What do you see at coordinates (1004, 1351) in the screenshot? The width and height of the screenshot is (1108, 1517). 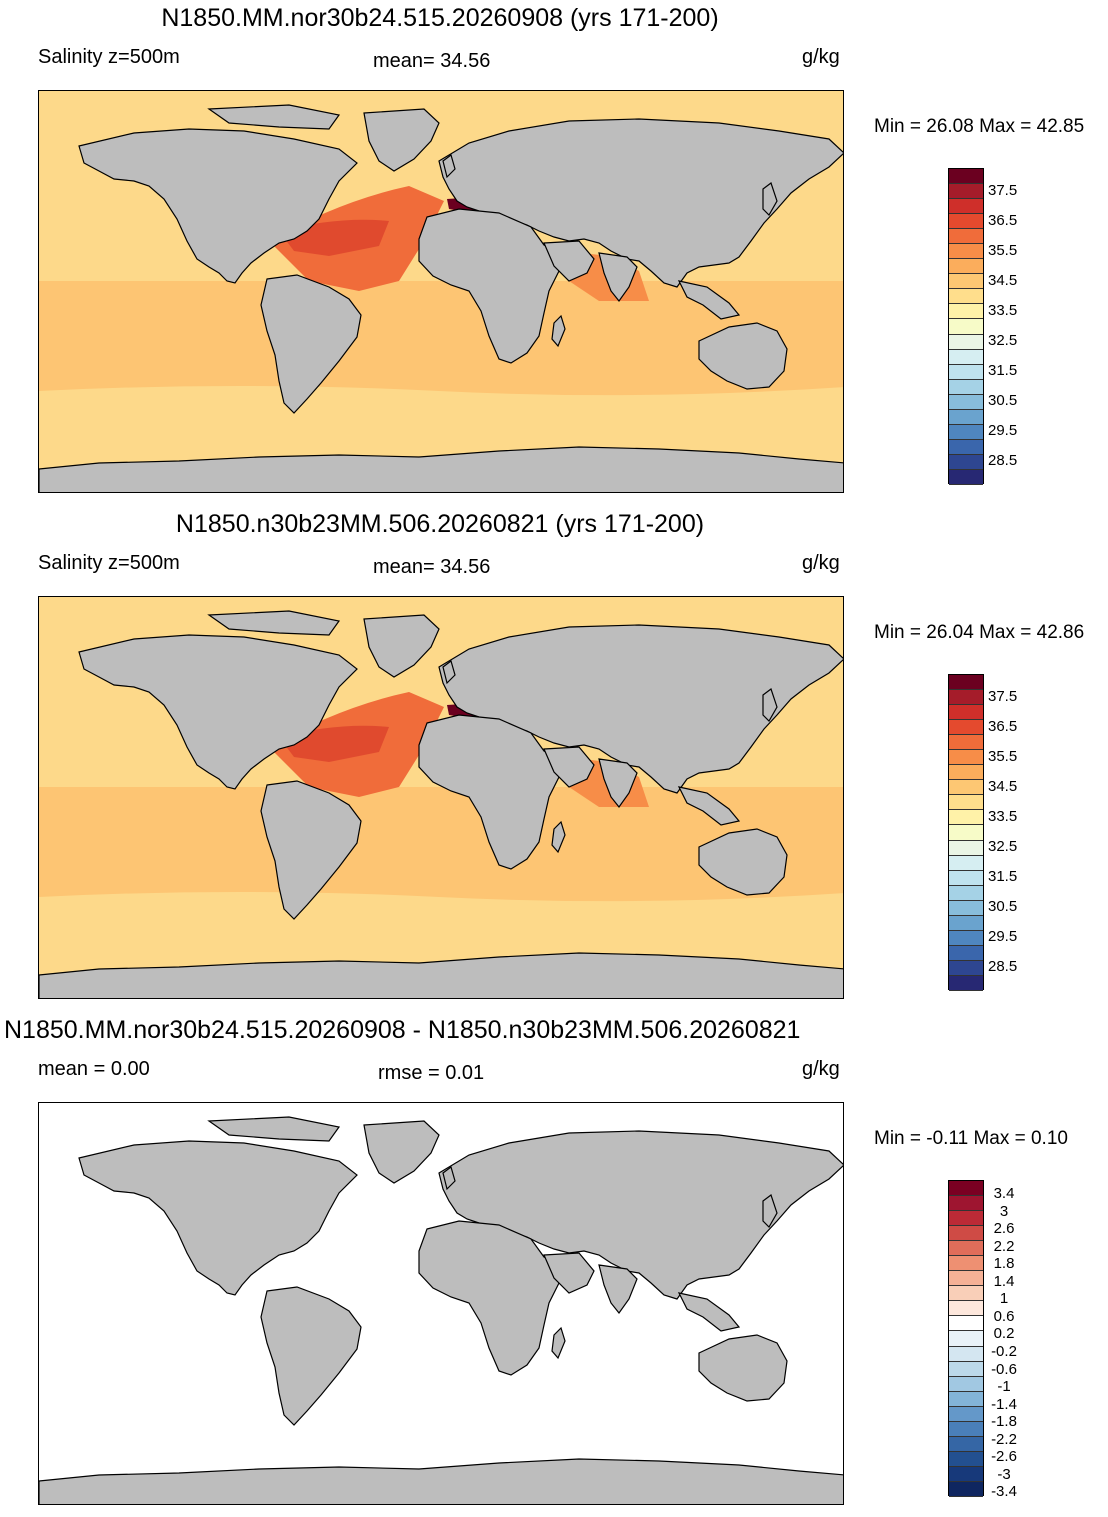 I see `colorbar-tick-label: -0.2` at bounding box center [1004, 1351].